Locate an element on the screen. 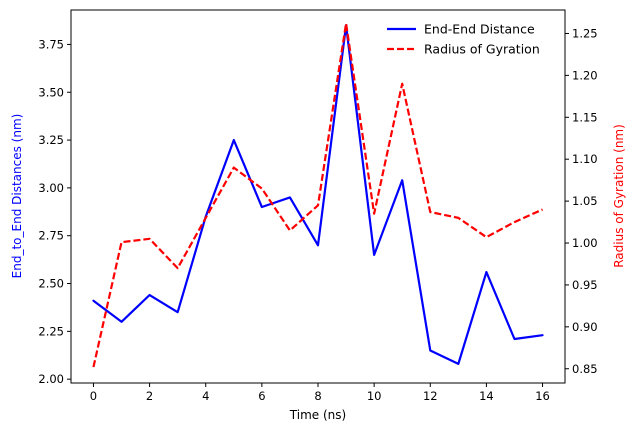 The image size is (636, 432). y-left-tick-label: 3.25 is located at coordinates (51, 140).